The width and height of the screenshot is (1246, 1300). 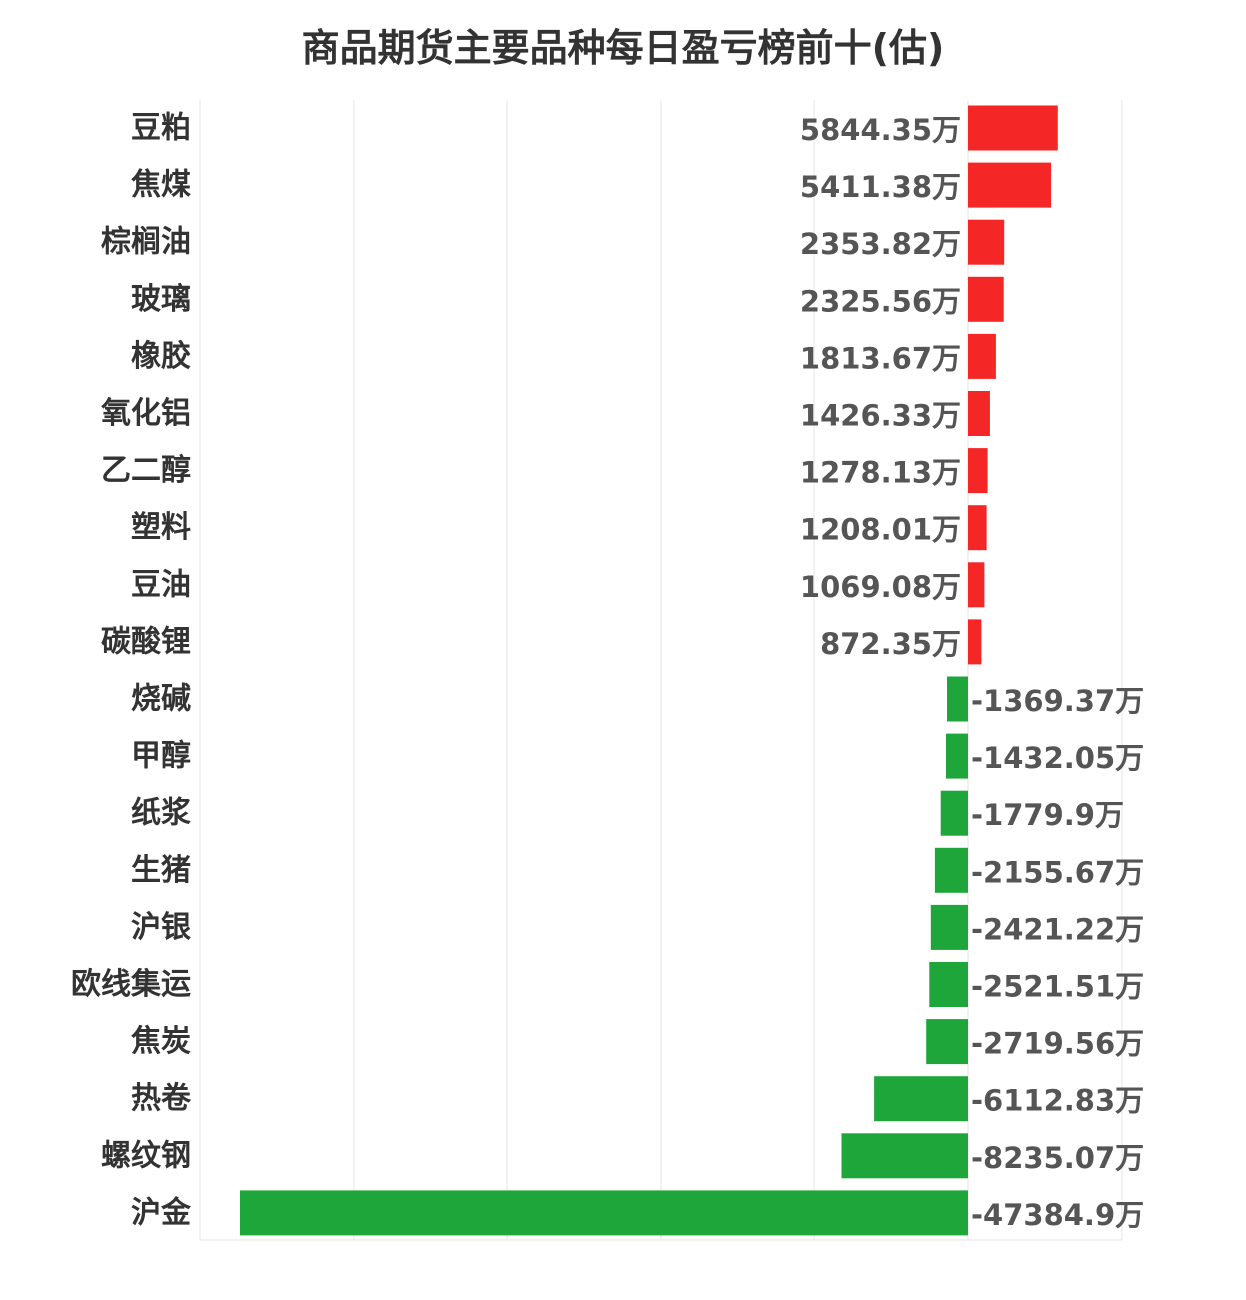 What do you see at coordinates (161, 1212) in the screenshot?
I see `category-label: 沪金` at bounding box center [161, 1212].